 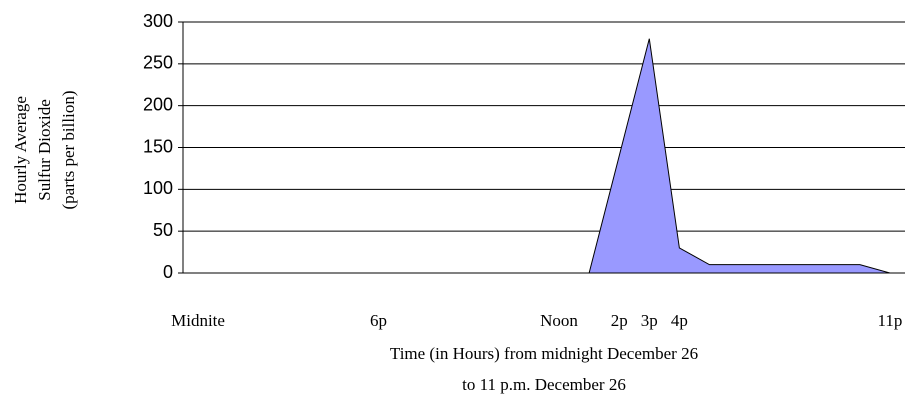 I want to click on y-tick-label: 50, so click(x=163, y=230).